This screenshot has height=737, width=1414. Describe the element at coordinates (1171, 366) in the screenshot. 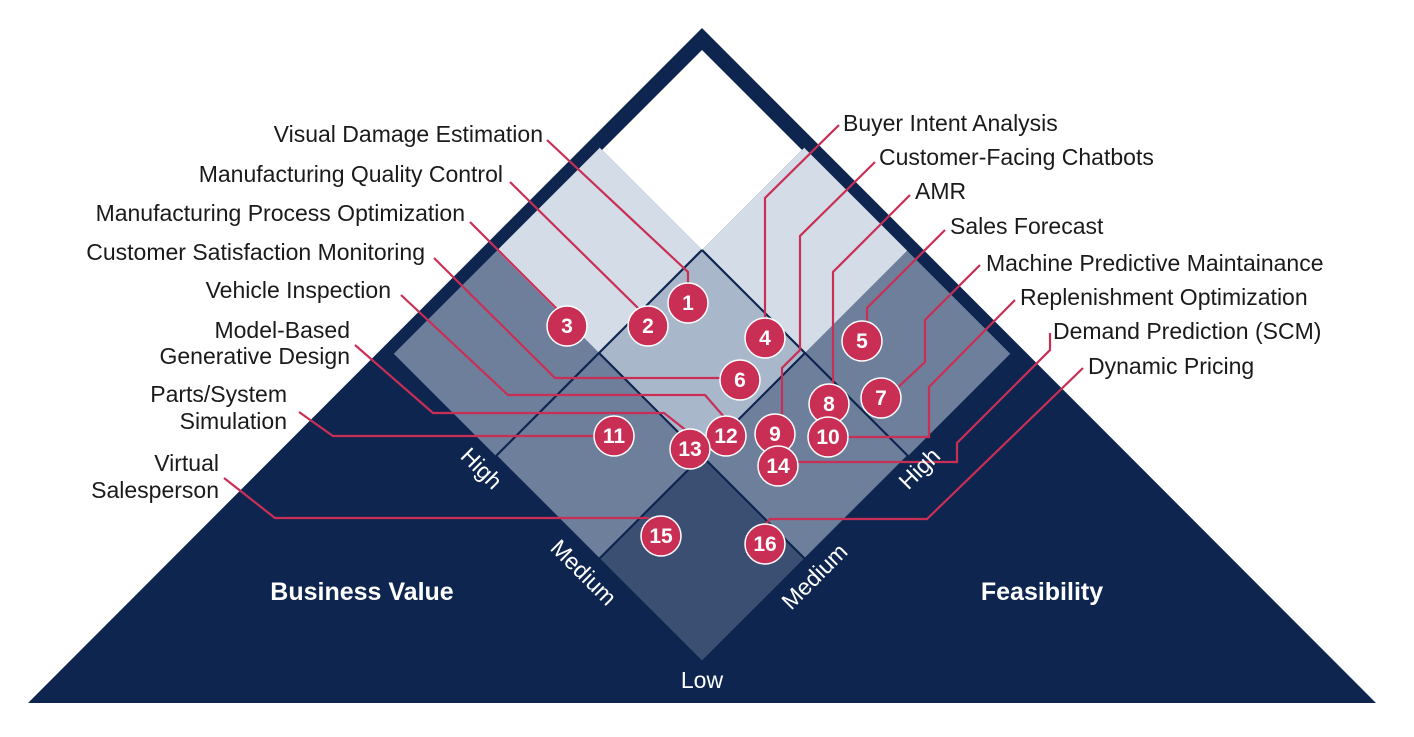

I see `label-dynamic-pricing: Dynamic Pricing` at that location.